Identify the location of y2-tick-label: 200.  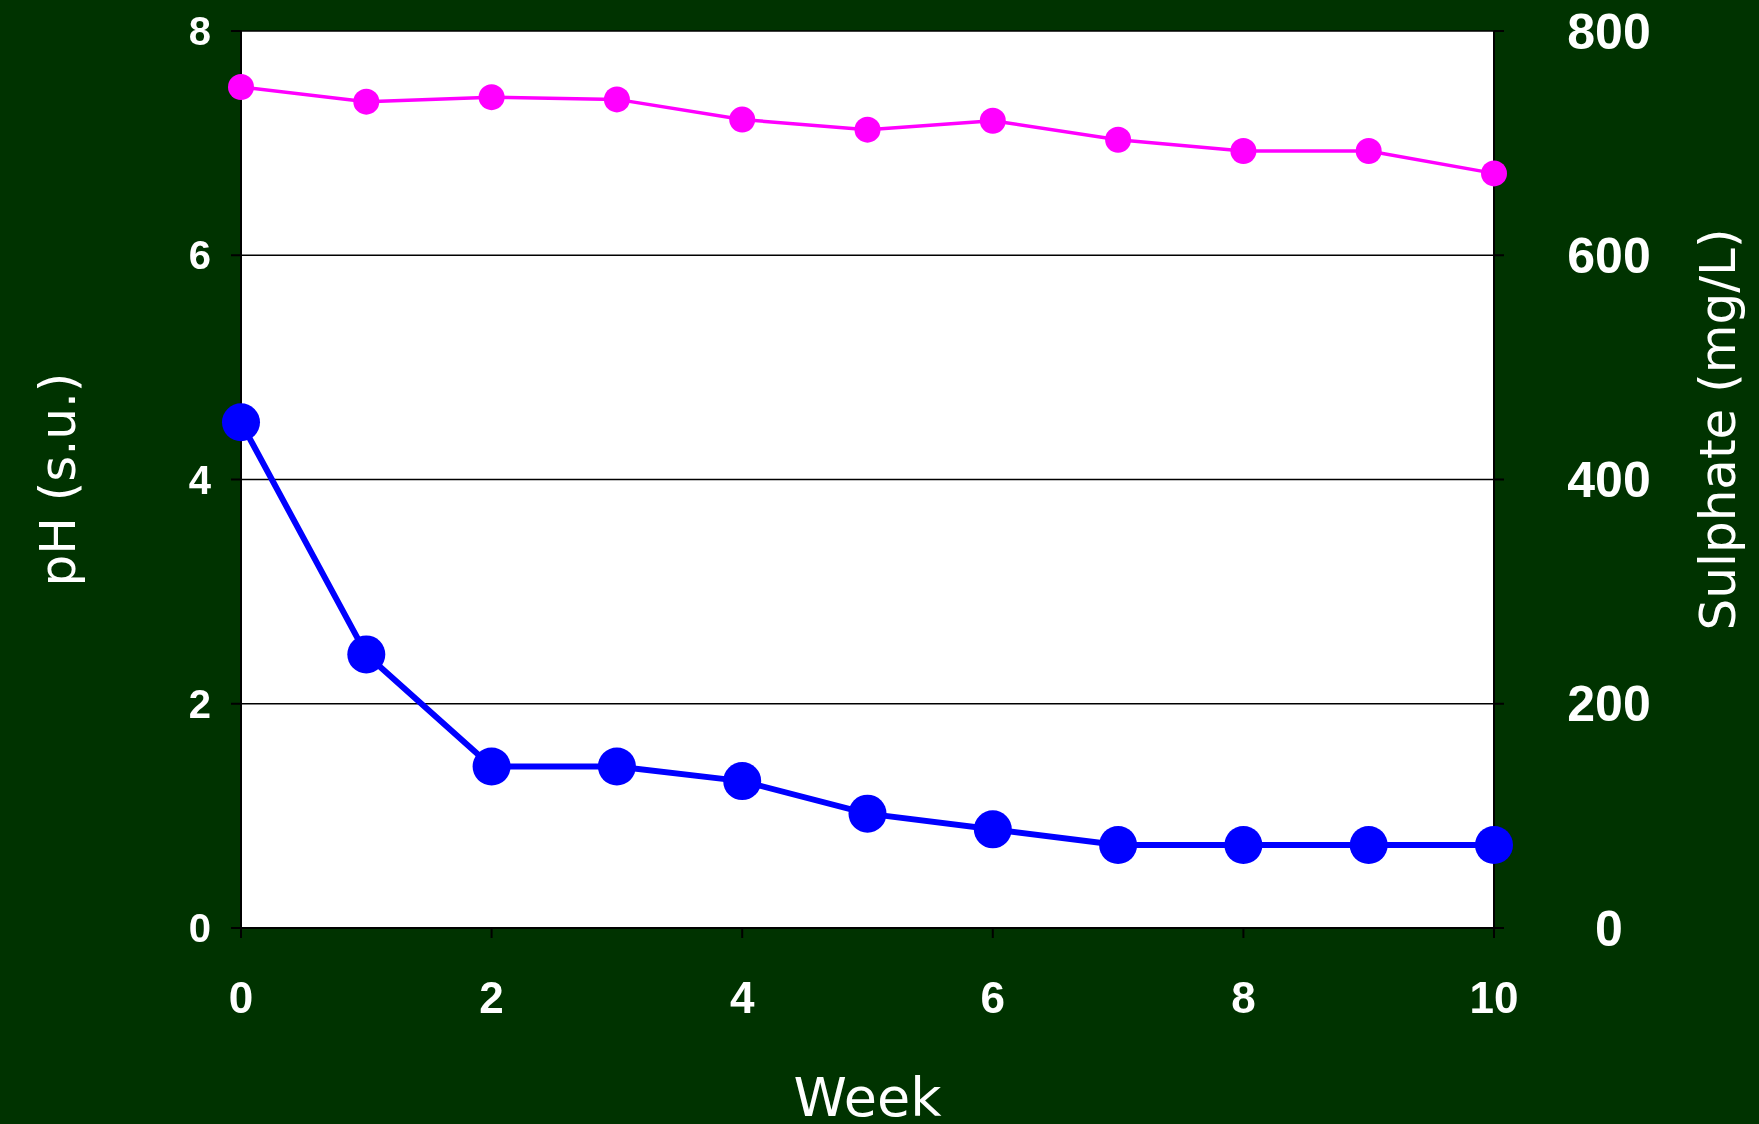
(1609, 704).